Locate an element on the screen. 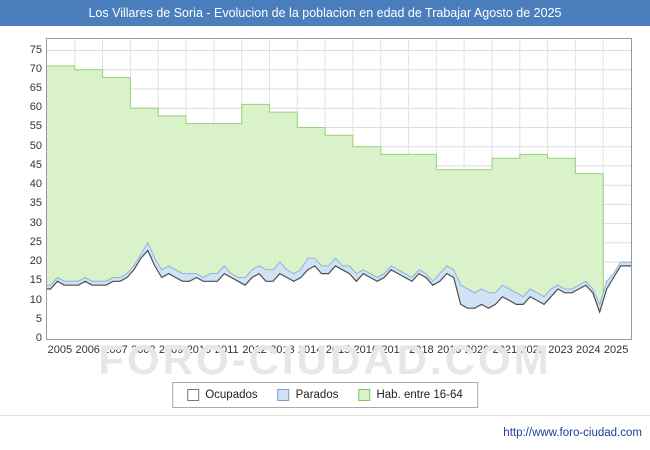 This screenshot has width=650, height=450. footer-url-link: http://www.foro-ciudad.com is located at coordinates (572, 433).